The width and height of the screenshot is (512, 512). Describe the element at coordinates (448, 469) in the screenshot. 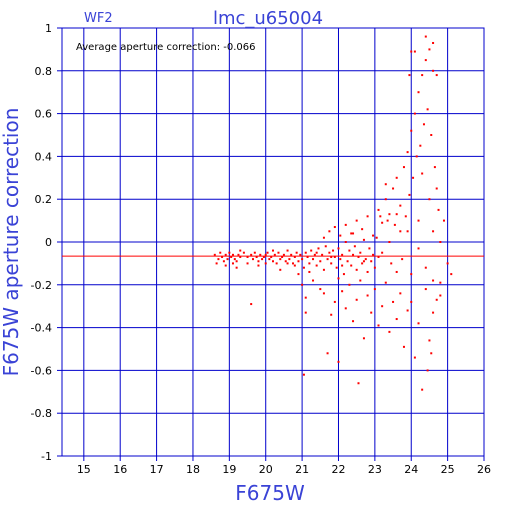

I see `x-tick-label: 25` at that location.